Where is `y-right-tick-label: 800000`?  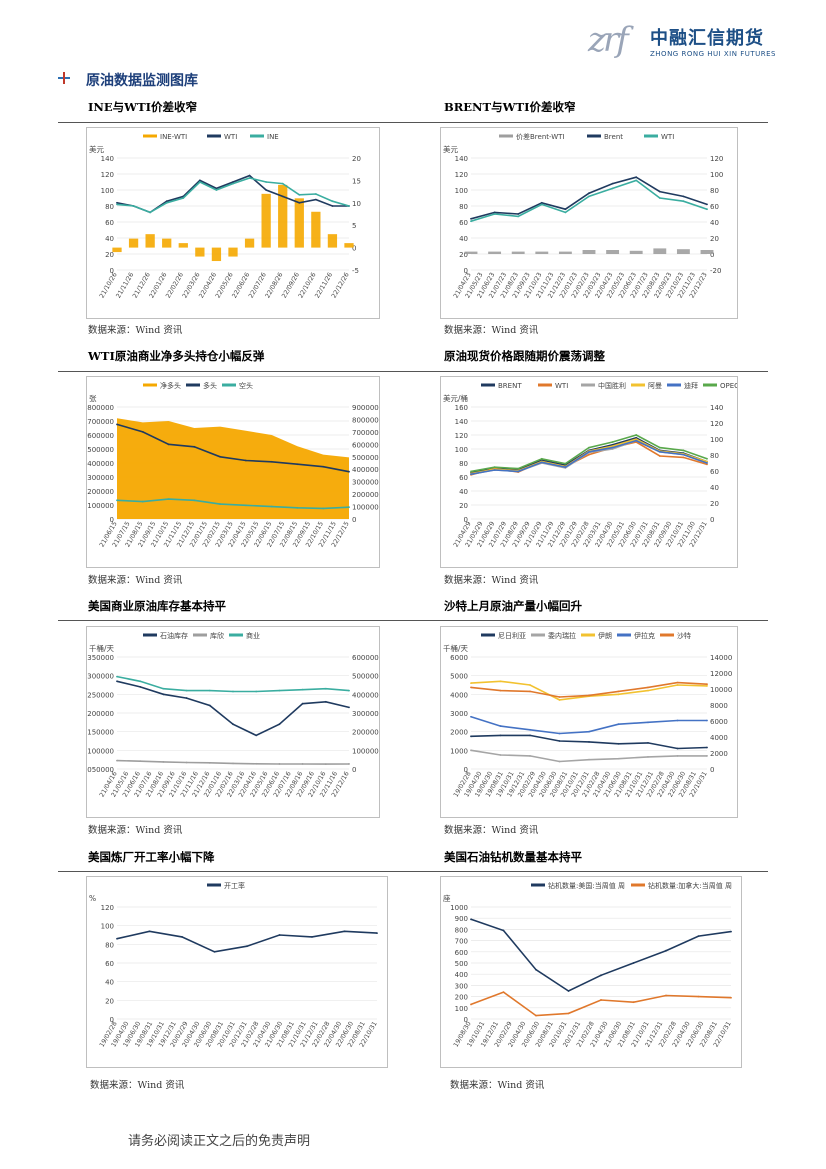 y-right-tick-label: 800000 is located at coordinates (365, 420).